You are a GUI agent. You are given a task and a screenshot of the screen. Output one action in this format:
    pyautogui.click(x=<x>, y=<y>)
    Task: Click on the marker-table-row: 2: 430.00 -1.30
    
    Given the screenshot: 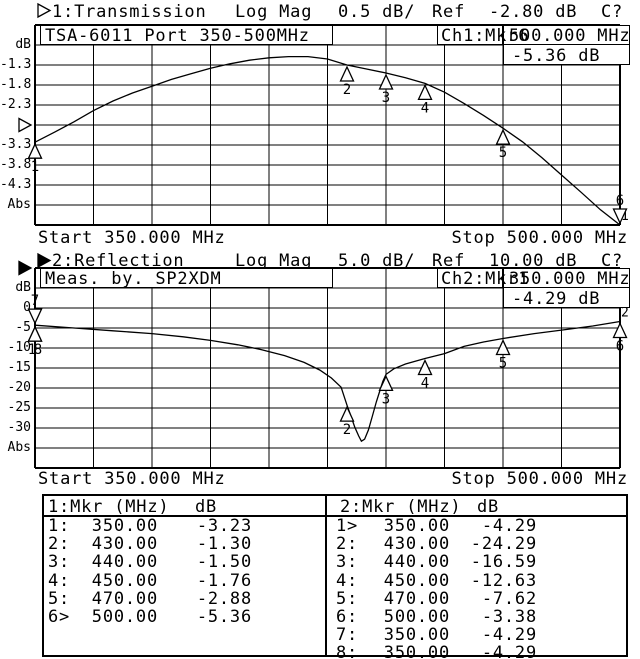 What is the action you would take?
    pyautogui.click(x=335, y=544)
    